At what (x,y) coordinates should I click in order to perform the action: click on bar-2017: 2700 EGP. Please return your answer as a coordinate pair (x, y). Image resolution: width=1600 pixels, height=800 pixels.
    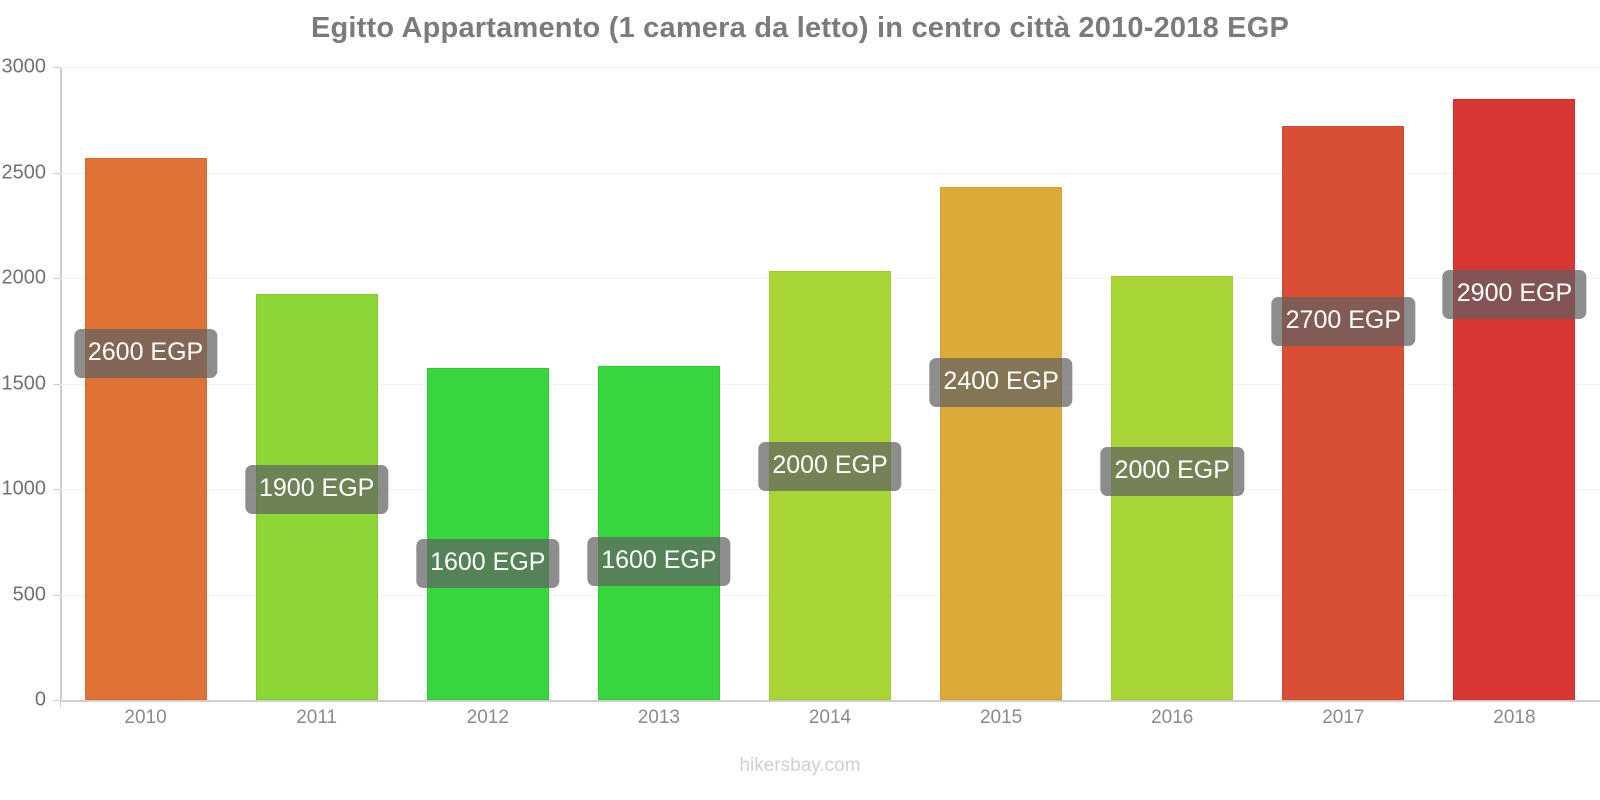
    Looking at the image, I should click on (1343, 413).